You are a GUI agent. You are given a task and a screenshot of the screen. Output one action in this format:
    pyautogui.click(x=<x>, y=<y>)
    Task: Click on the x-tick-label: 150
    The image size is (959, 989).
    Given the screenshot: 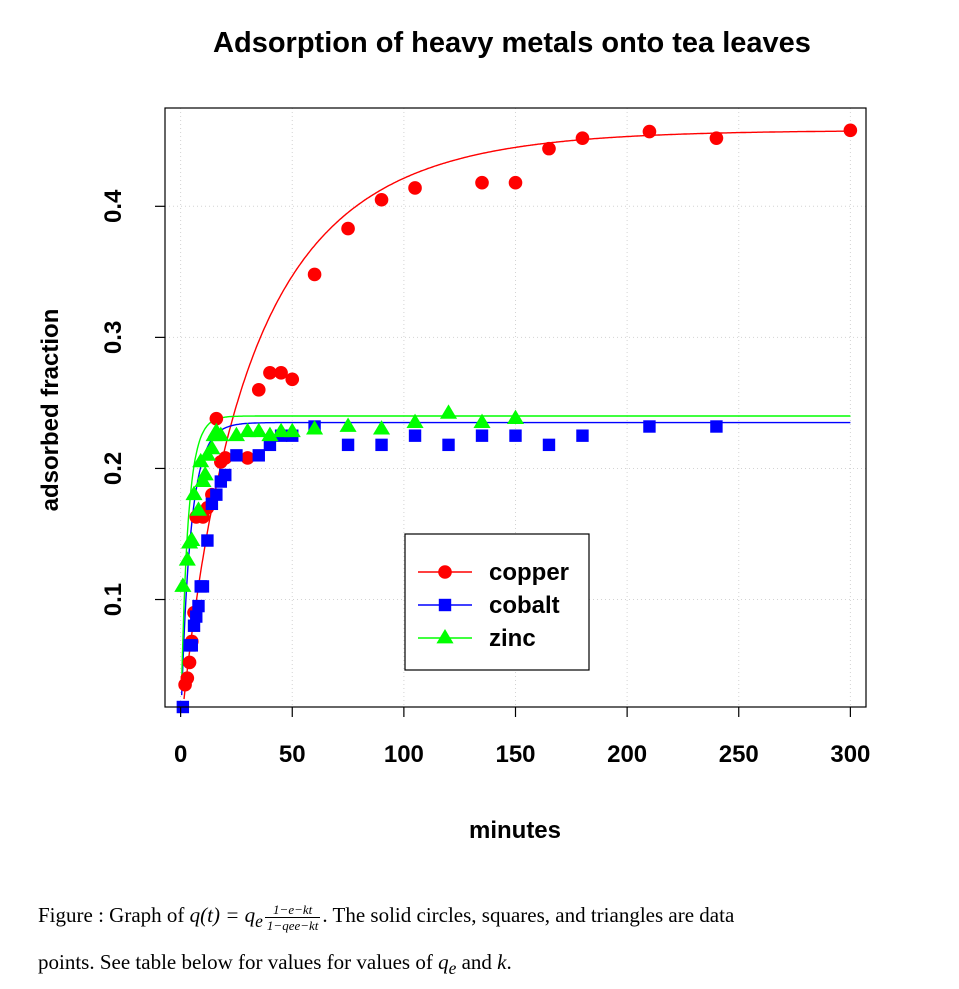 What is the action you would take?
    pyautogui.click(x=515, y=754)
    